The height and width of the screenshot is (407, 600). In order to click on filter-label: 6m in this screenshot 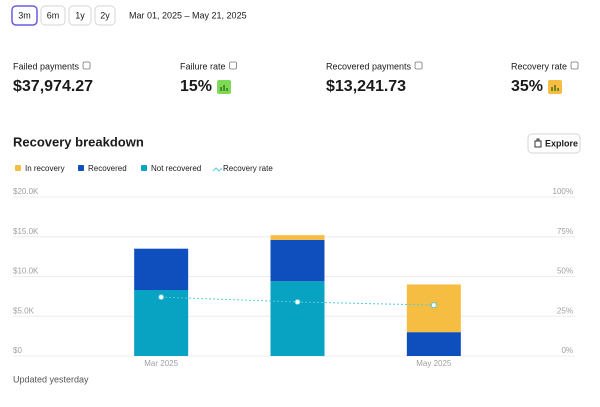, I will do `click(53, 15)`.